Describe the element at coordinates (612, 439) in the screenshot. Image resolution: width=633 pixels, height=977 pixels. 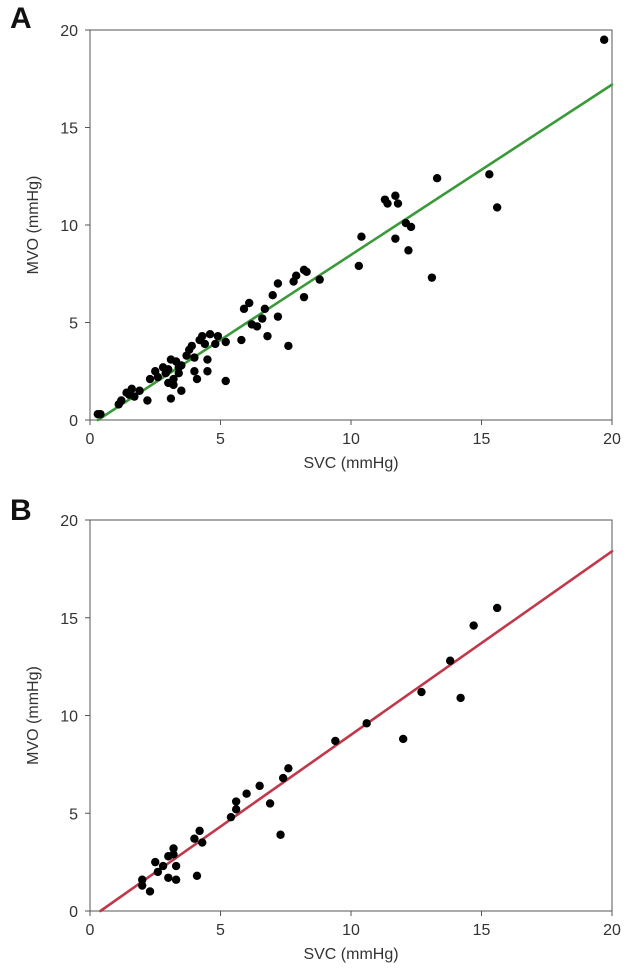
I see `x-tick-label-a: 20` at that location.